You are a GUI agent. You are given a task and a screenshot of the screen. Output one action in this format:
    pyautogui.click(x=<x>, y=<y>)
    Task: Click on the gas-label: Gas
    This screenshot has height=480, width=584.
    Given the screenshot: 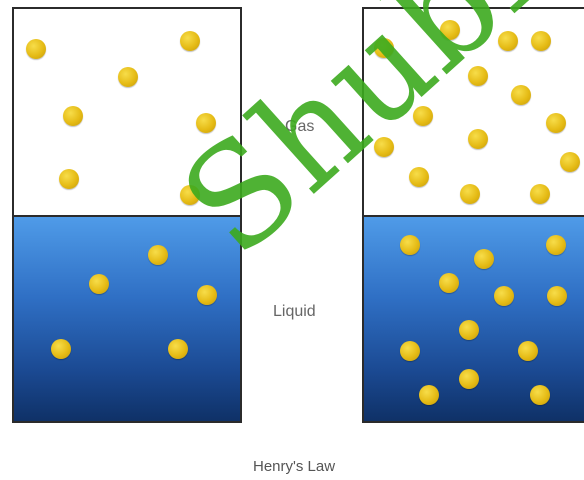 What is the action you would take?
    pyautogui.click(x=300, y=126)
    